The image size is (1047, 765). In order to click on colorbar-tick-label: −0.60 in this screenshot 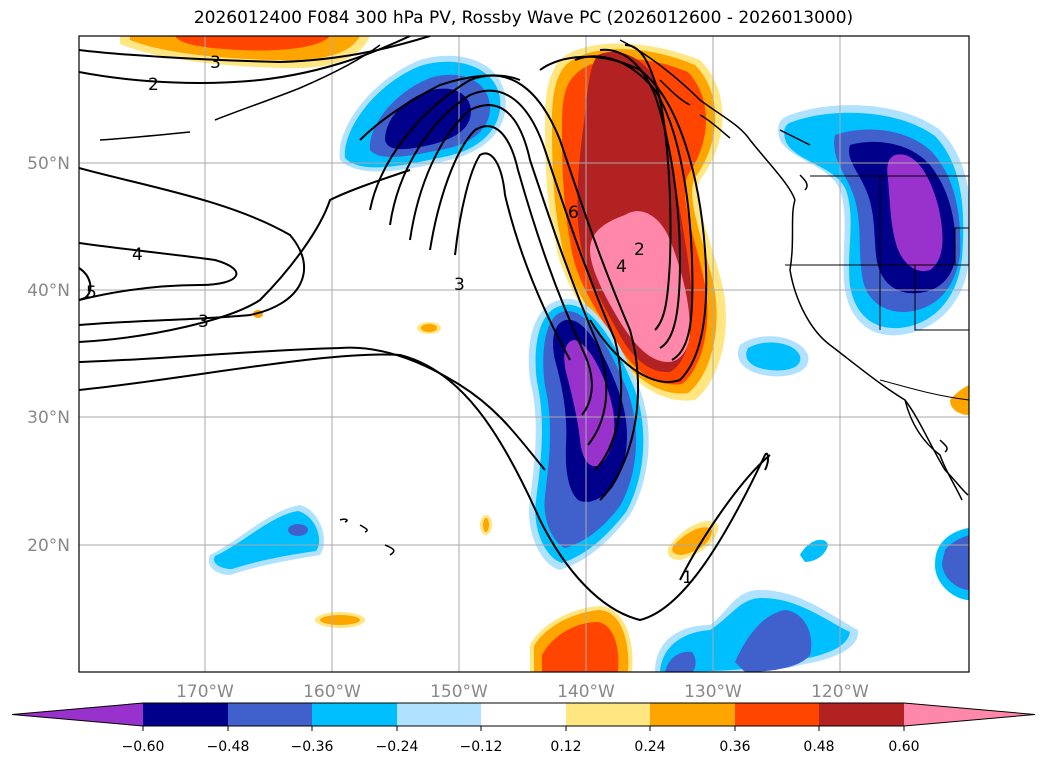, I will do `click(143, 747)`.